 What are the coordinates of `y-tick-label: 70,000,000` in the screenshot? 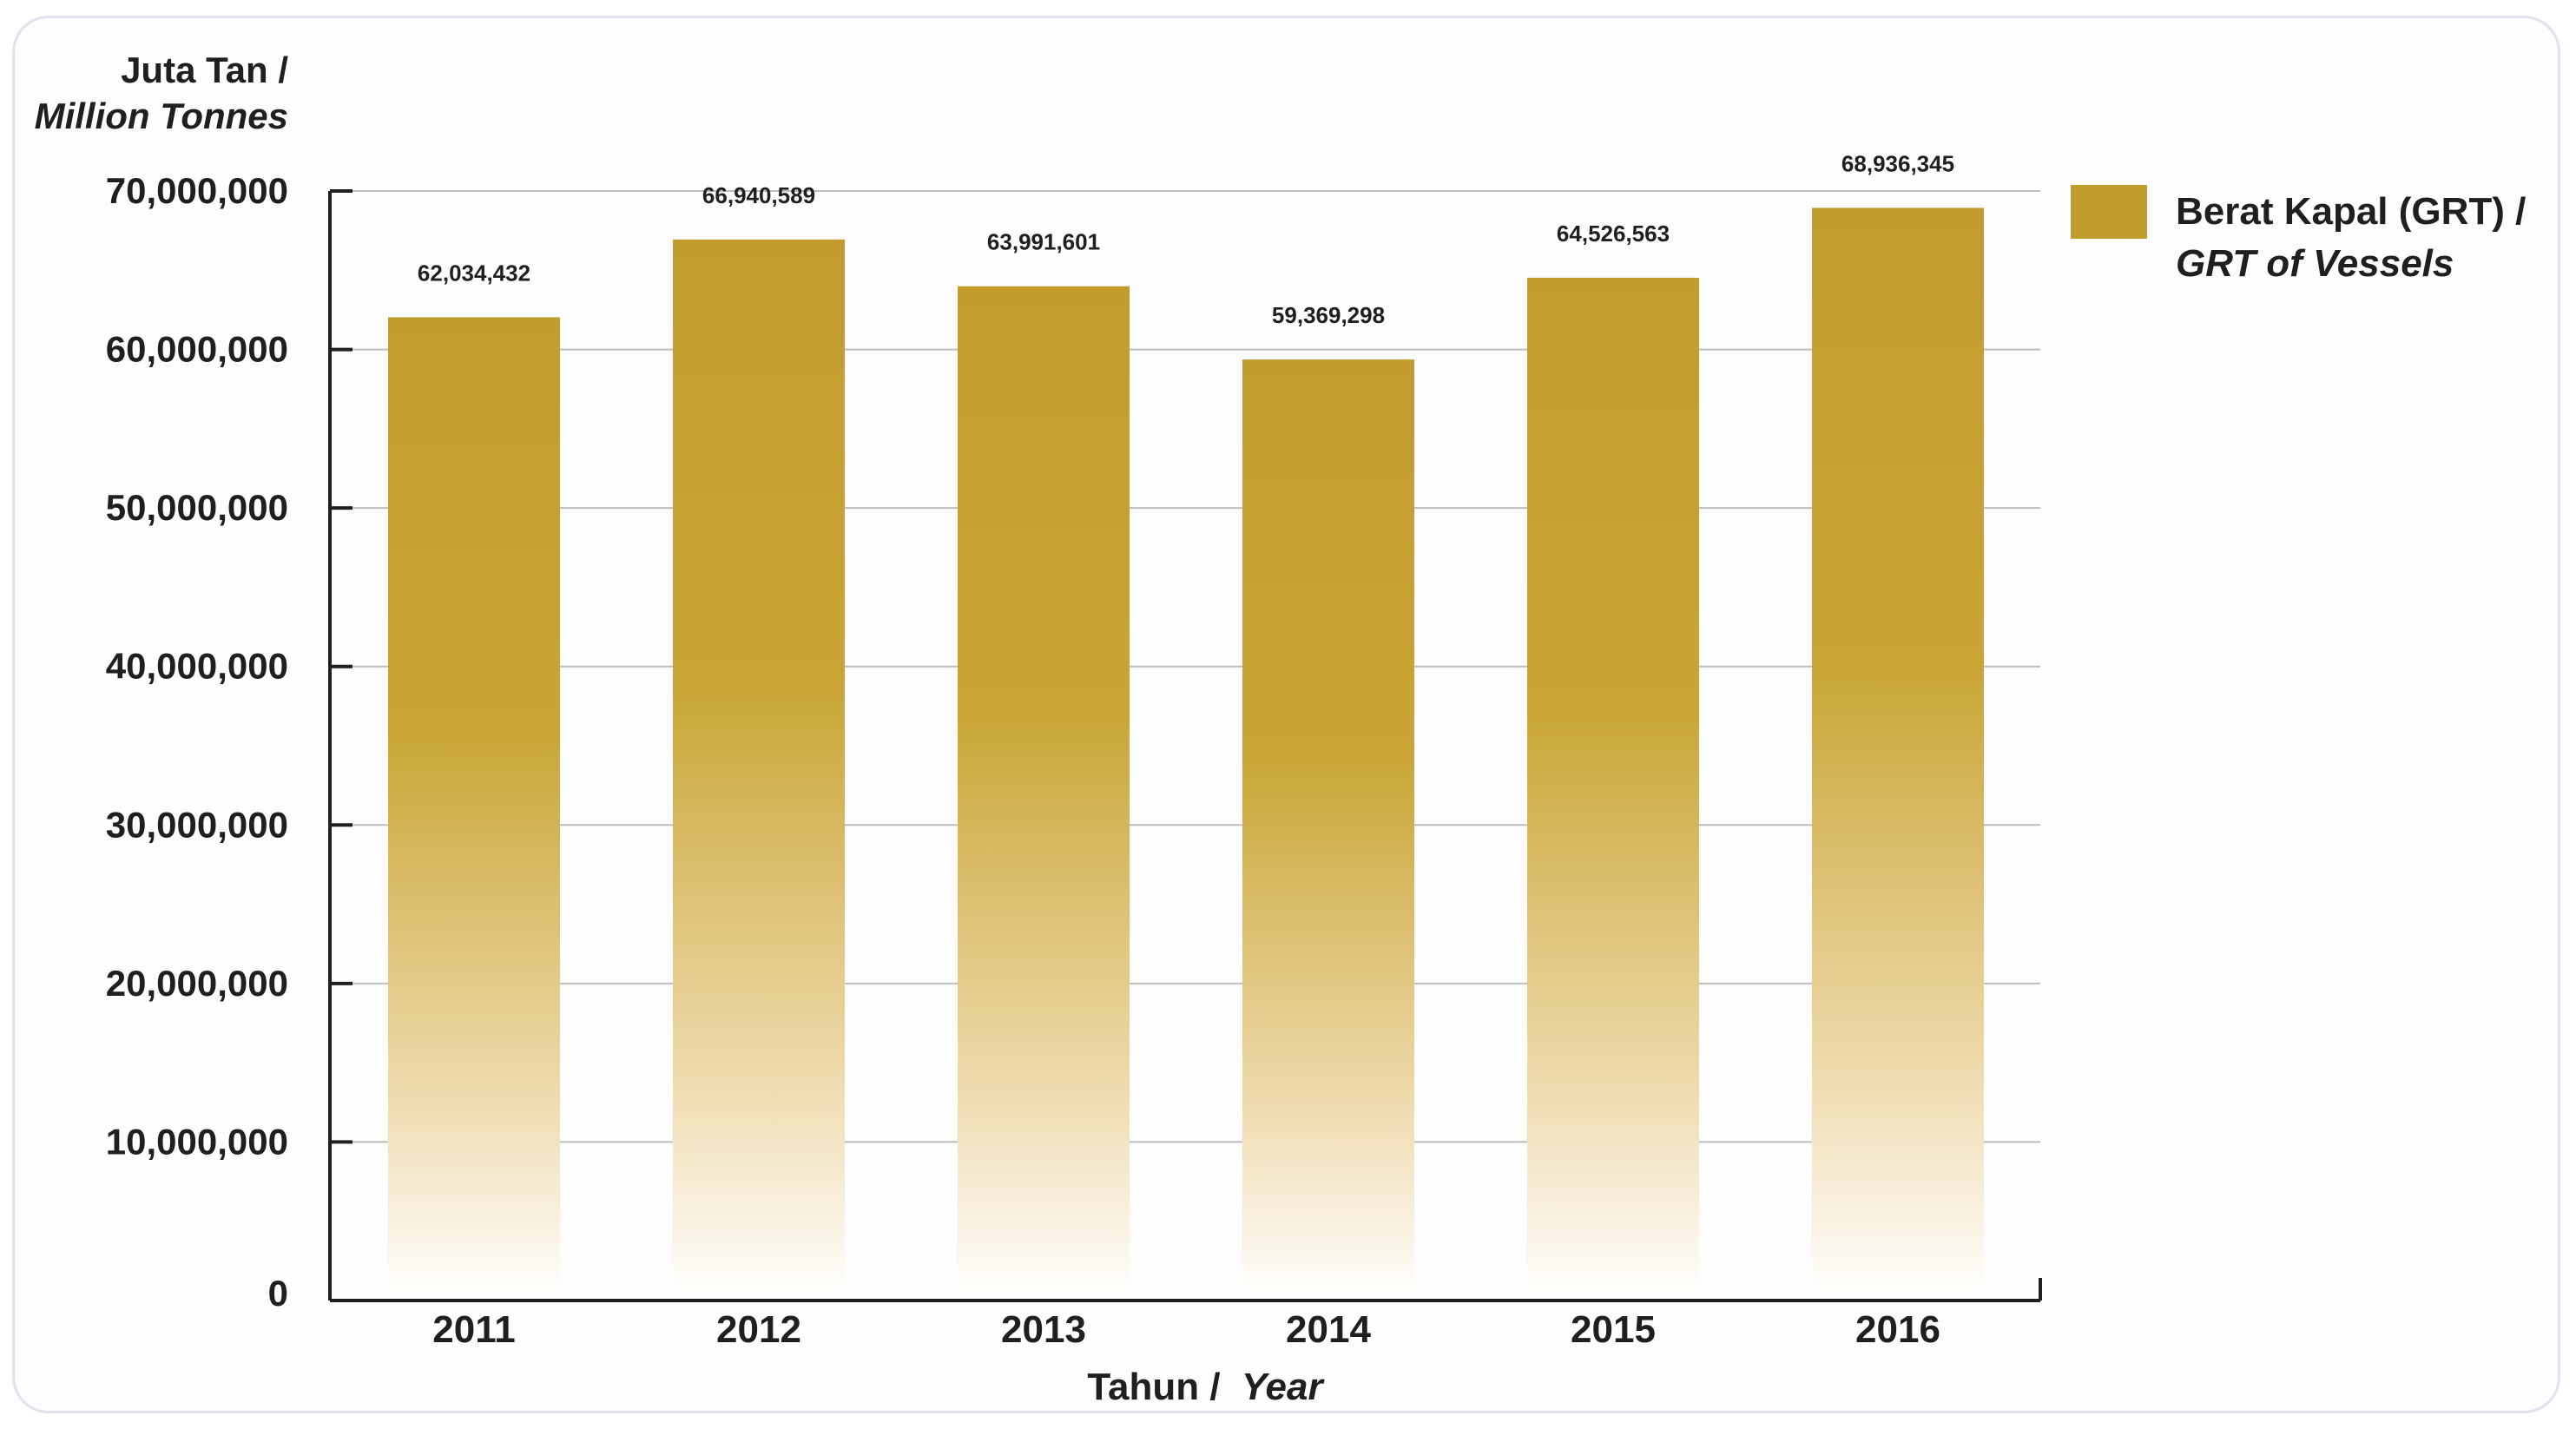 It's located at (197, 190).